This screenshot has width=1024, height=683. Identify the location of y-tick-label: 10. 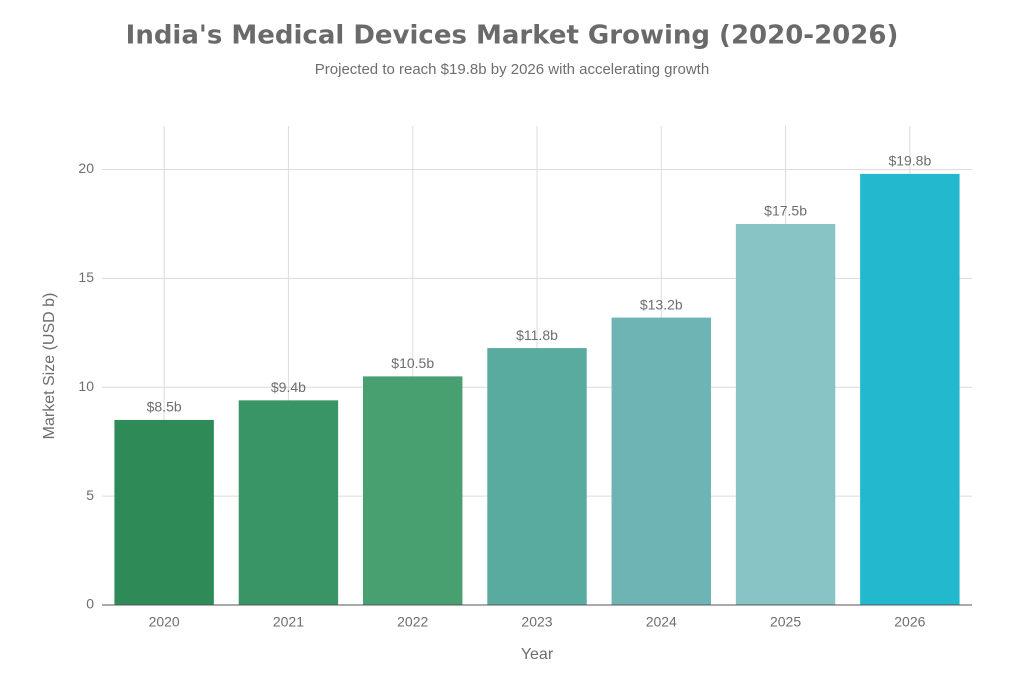
(86, 386).